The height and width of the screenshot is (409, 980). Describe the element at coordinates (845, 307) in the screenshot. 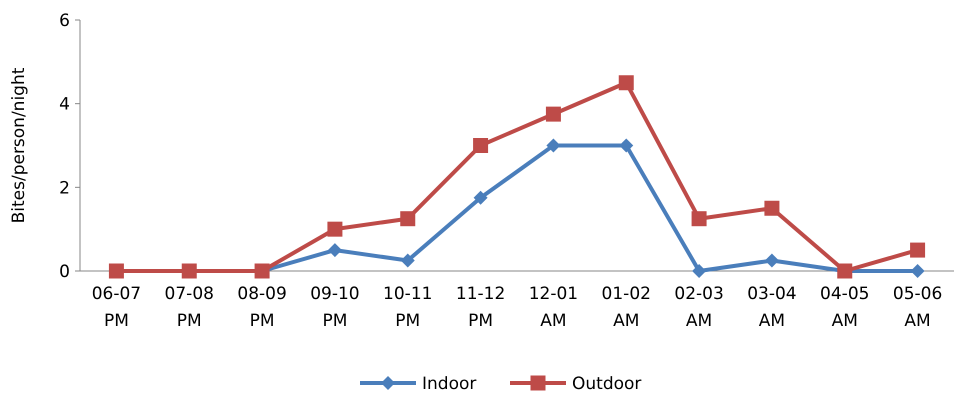

I see `x-tick-label: 04-05 AM` at that location.